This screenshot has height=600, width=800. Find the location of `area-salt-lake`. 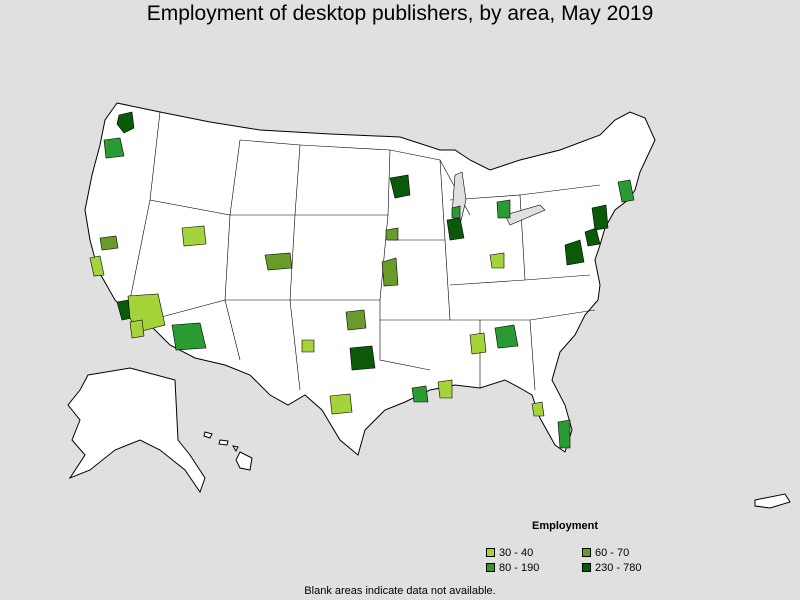

area-salt-lake is located at coordinates (194, 236).